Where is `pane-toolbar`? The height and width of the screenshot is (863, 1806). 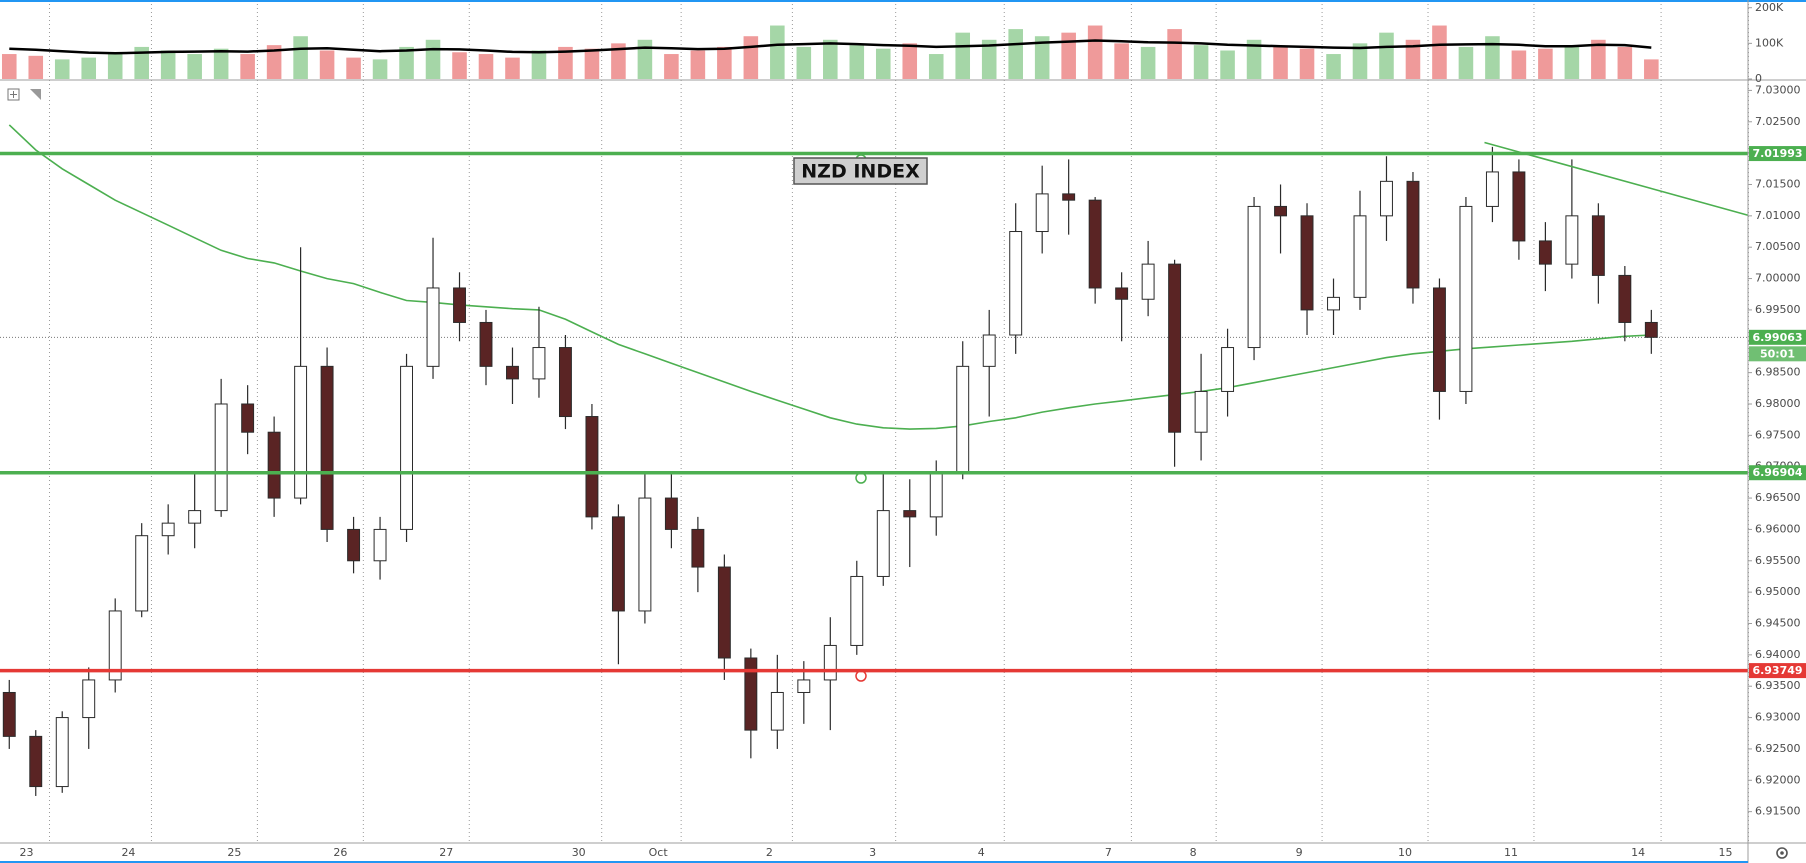 pane-toolbar is located at coordinates (24, 94).